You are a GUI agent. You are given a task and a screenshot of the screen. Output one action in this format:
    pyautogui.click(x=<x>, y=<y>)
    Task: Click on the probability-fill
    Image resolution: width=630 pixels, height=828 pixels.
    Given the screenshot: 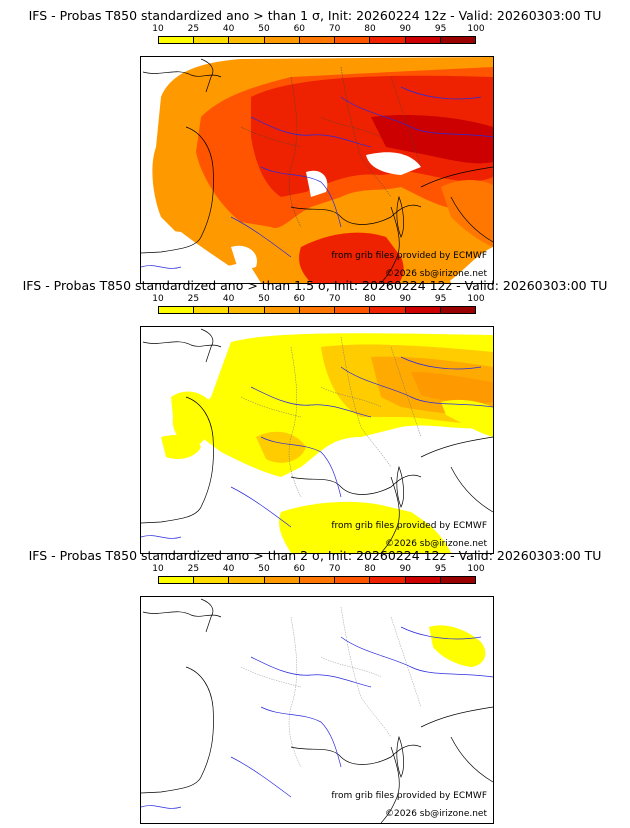 What is the action you would take?
    pyautogui.click(x=457, y=646)
    